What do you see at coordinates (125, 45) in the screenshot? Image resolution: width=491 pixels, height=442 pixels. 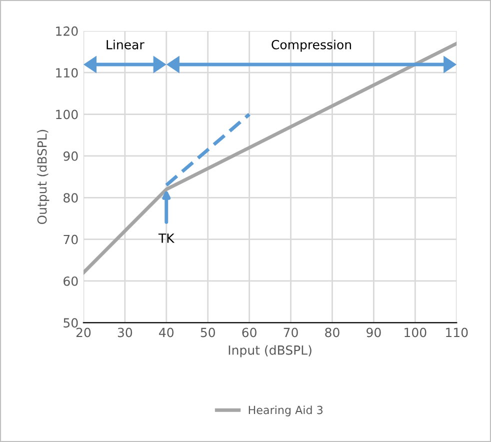 I see `annotation: Linear` at bounding box center [125, 45].